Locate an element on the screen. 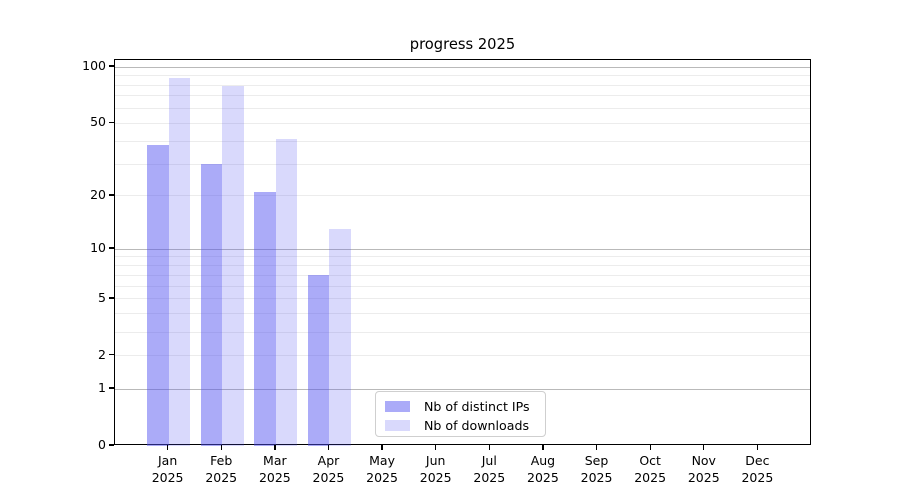  legend-swatch-downloads is located at coordinates (397, 425).